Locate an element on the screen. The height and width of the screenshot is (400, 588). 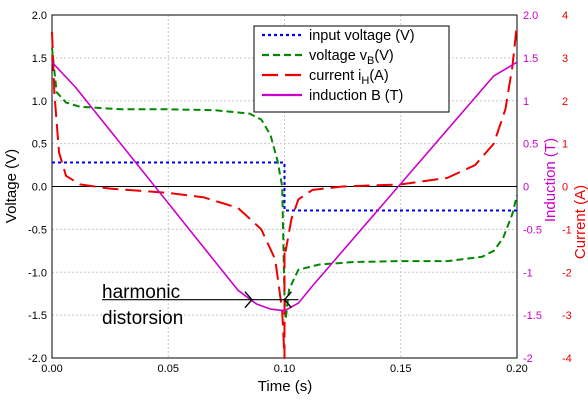
induction-tick-label: 1 is located at coordinates (526, 102).